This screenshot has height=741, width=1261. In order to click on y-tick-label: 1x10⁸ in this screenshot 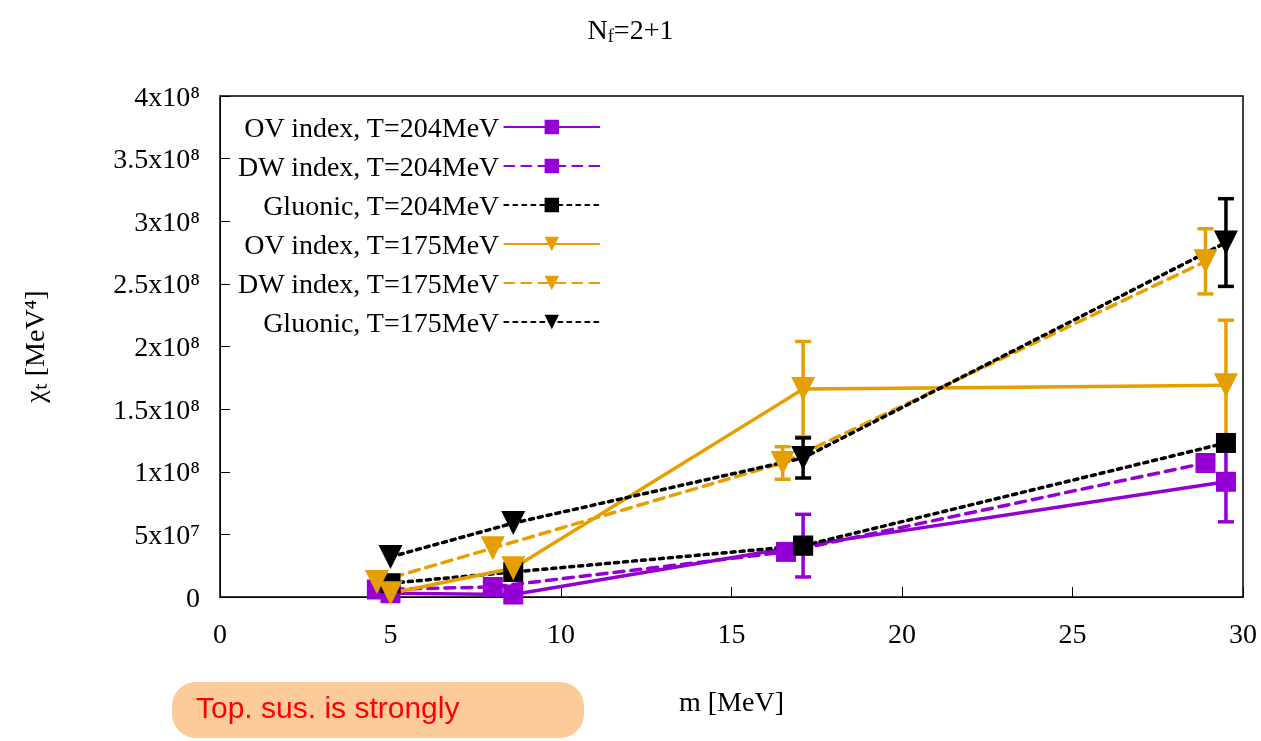, I will do `click(167, 472)`.